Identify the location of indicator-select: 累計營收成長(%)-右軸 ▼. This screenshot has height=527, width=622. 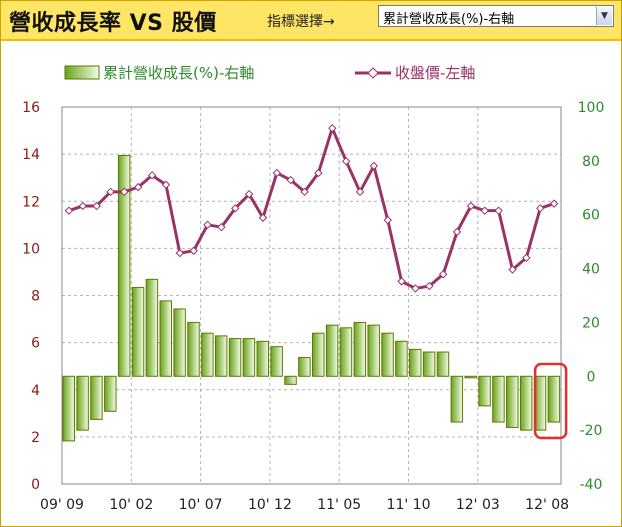
(496, 16).